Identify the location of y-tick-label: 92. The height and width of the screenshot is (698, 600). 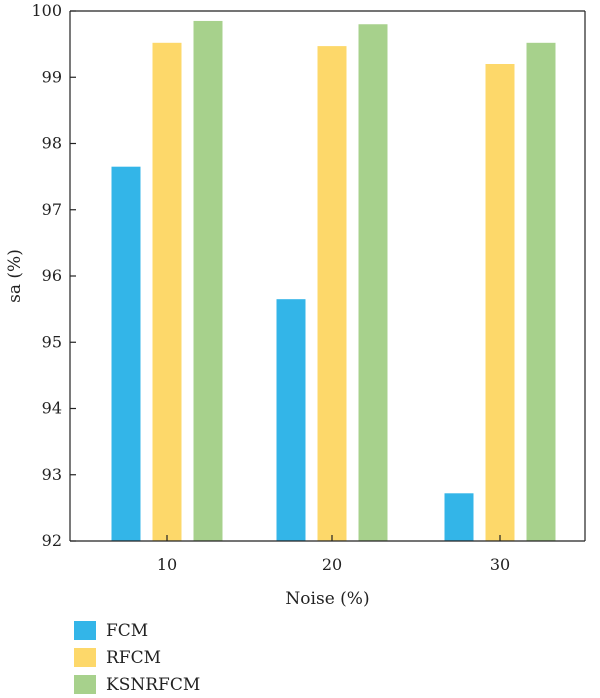
(52, 540).